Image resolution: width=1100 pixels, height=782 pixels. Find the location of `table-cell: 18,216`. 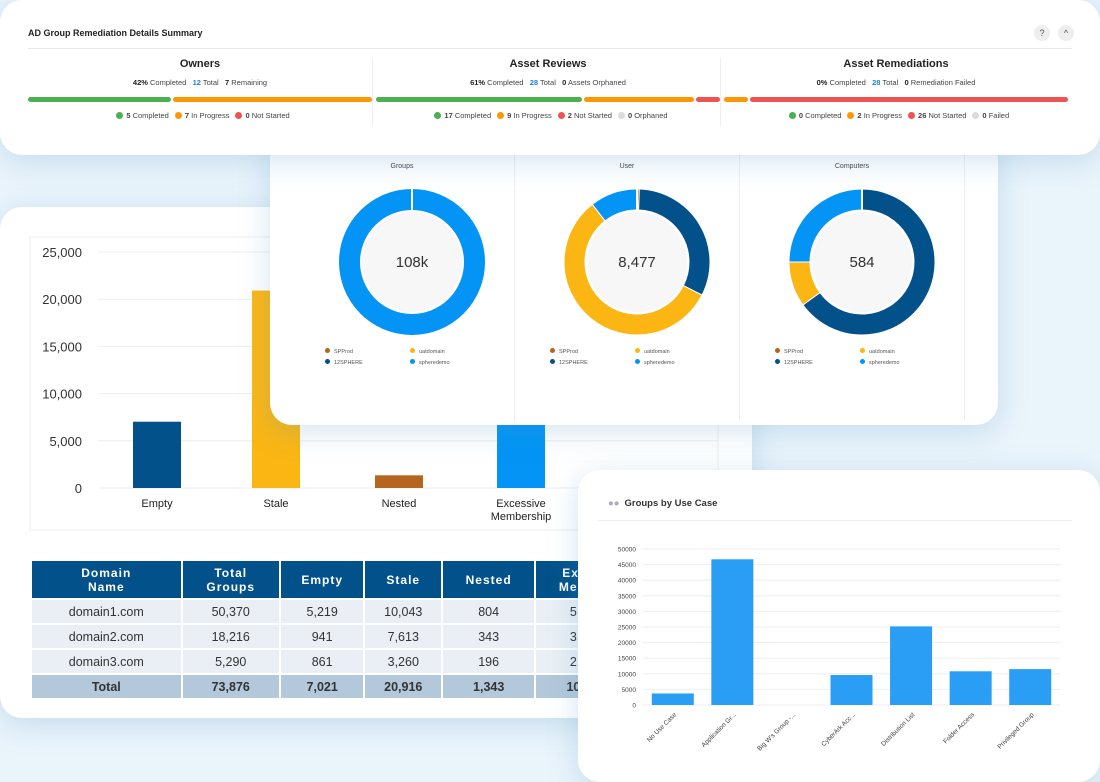

table-cell: 18,216 is located at coordinates (230, 636).